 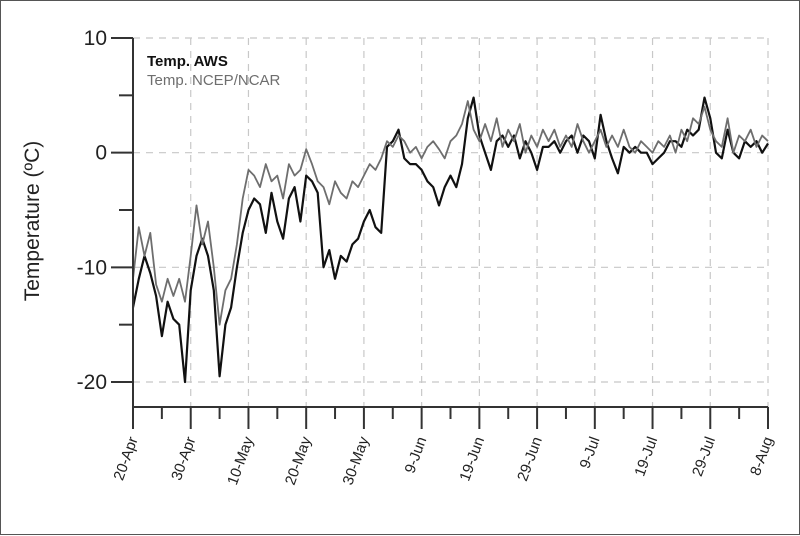 What do you see at coordinates (472, 459) in the screenshot?
I see `x-tick-label: 19-Jun` at bounding box center [472, 459].